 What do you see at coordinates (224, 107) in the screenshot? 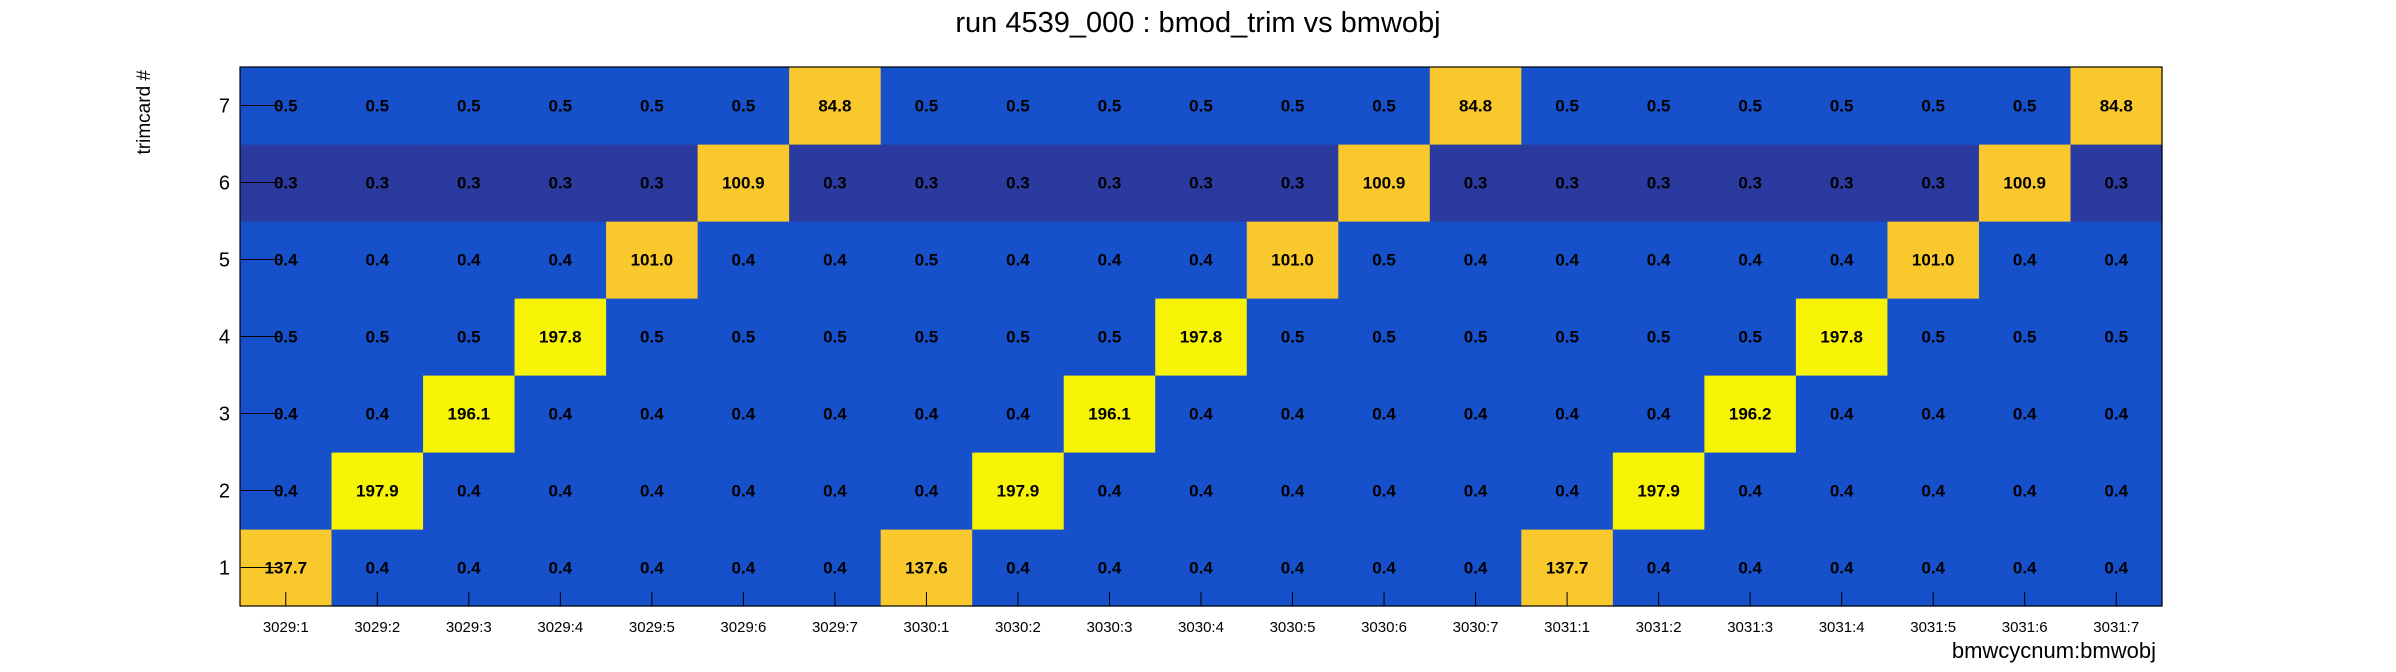
I see `y-tick-label: 7` at bounding box center [224, 107].